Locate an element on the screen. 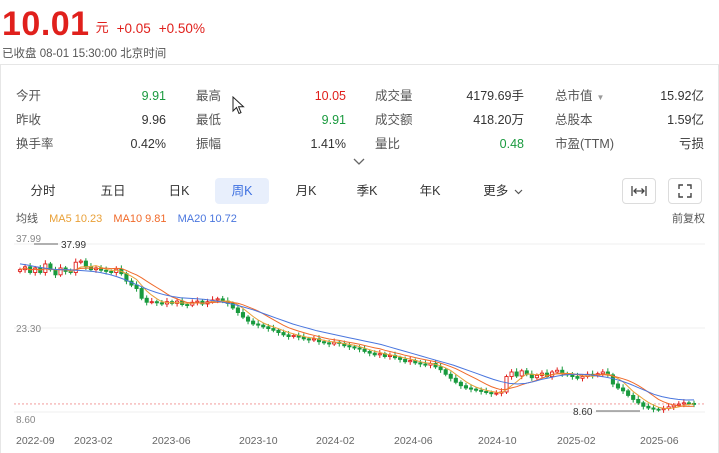 The height and width of the screenshot is (453, 719). market-cap-label: 总市值 ▼ is located at coordinates (579, 96).